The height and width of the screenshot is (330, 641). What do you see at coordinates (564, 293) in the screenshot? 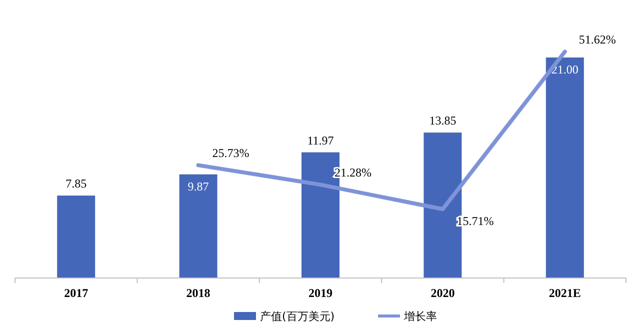
I see `x-tick-label: 2021E` at bounding box center [564, 293].